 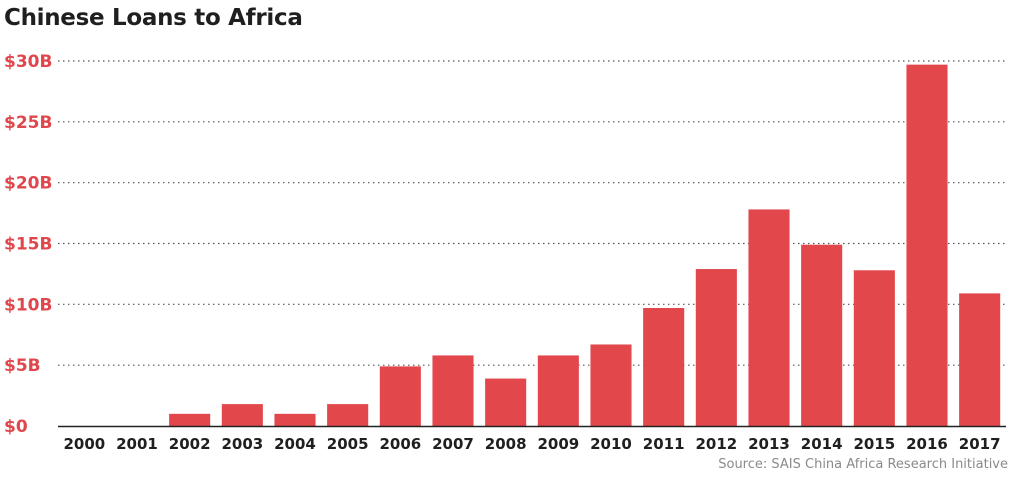 I want to click on x-tick-label: 2015, so click(x=874, y=444).